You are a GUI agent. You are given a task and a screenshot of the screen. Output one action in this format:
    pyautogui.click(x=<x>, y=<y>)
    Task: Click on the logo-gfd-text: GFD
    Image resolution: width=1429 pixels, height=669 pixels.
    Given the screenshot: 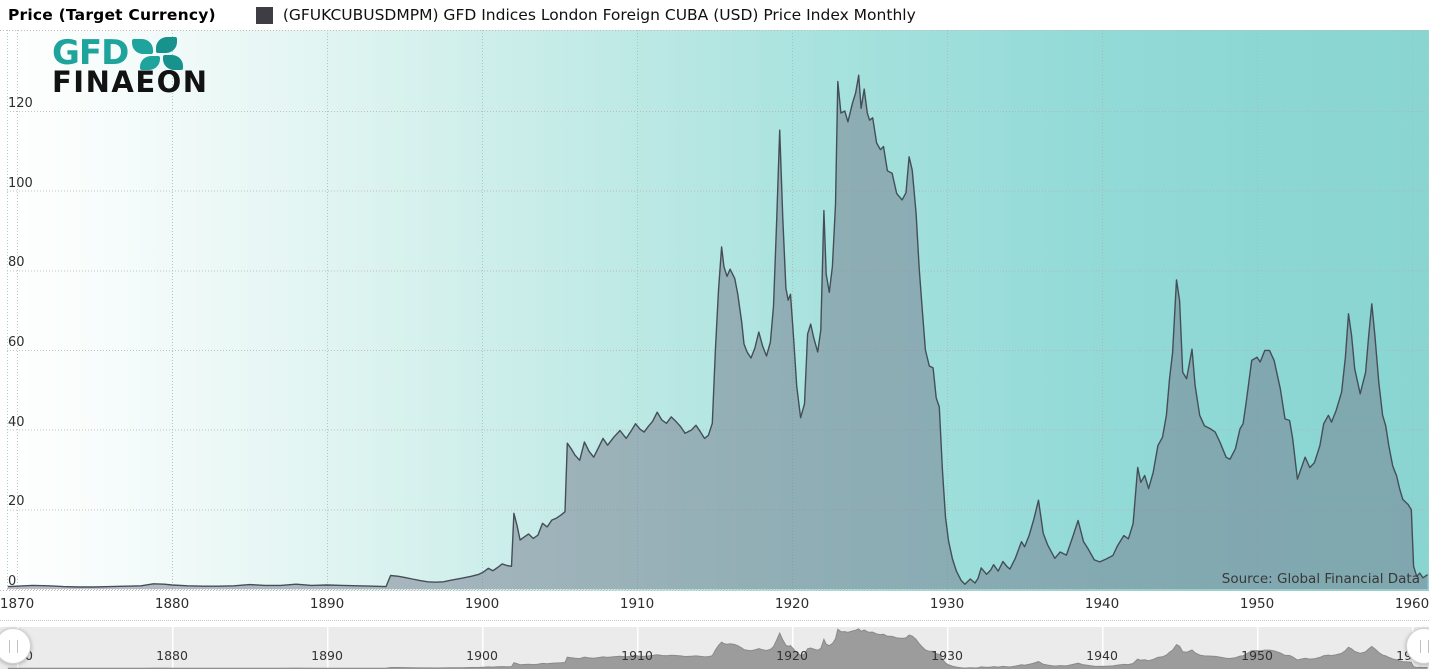 What is the action you would take?
    pyautogui.click(x=90, y=53)
    